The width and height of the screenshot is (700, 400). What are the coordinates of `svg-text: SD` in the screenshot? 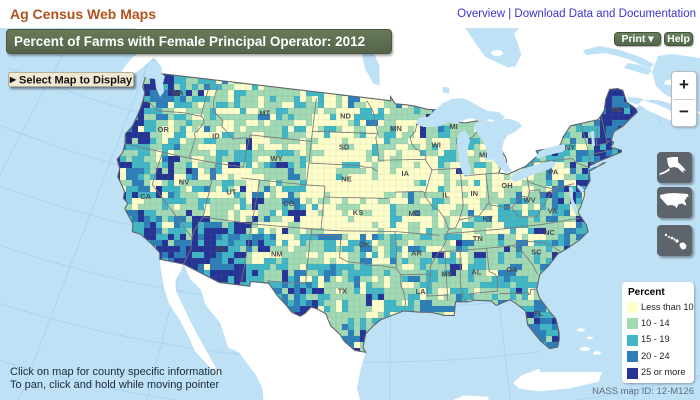 It's located at (344, 147).